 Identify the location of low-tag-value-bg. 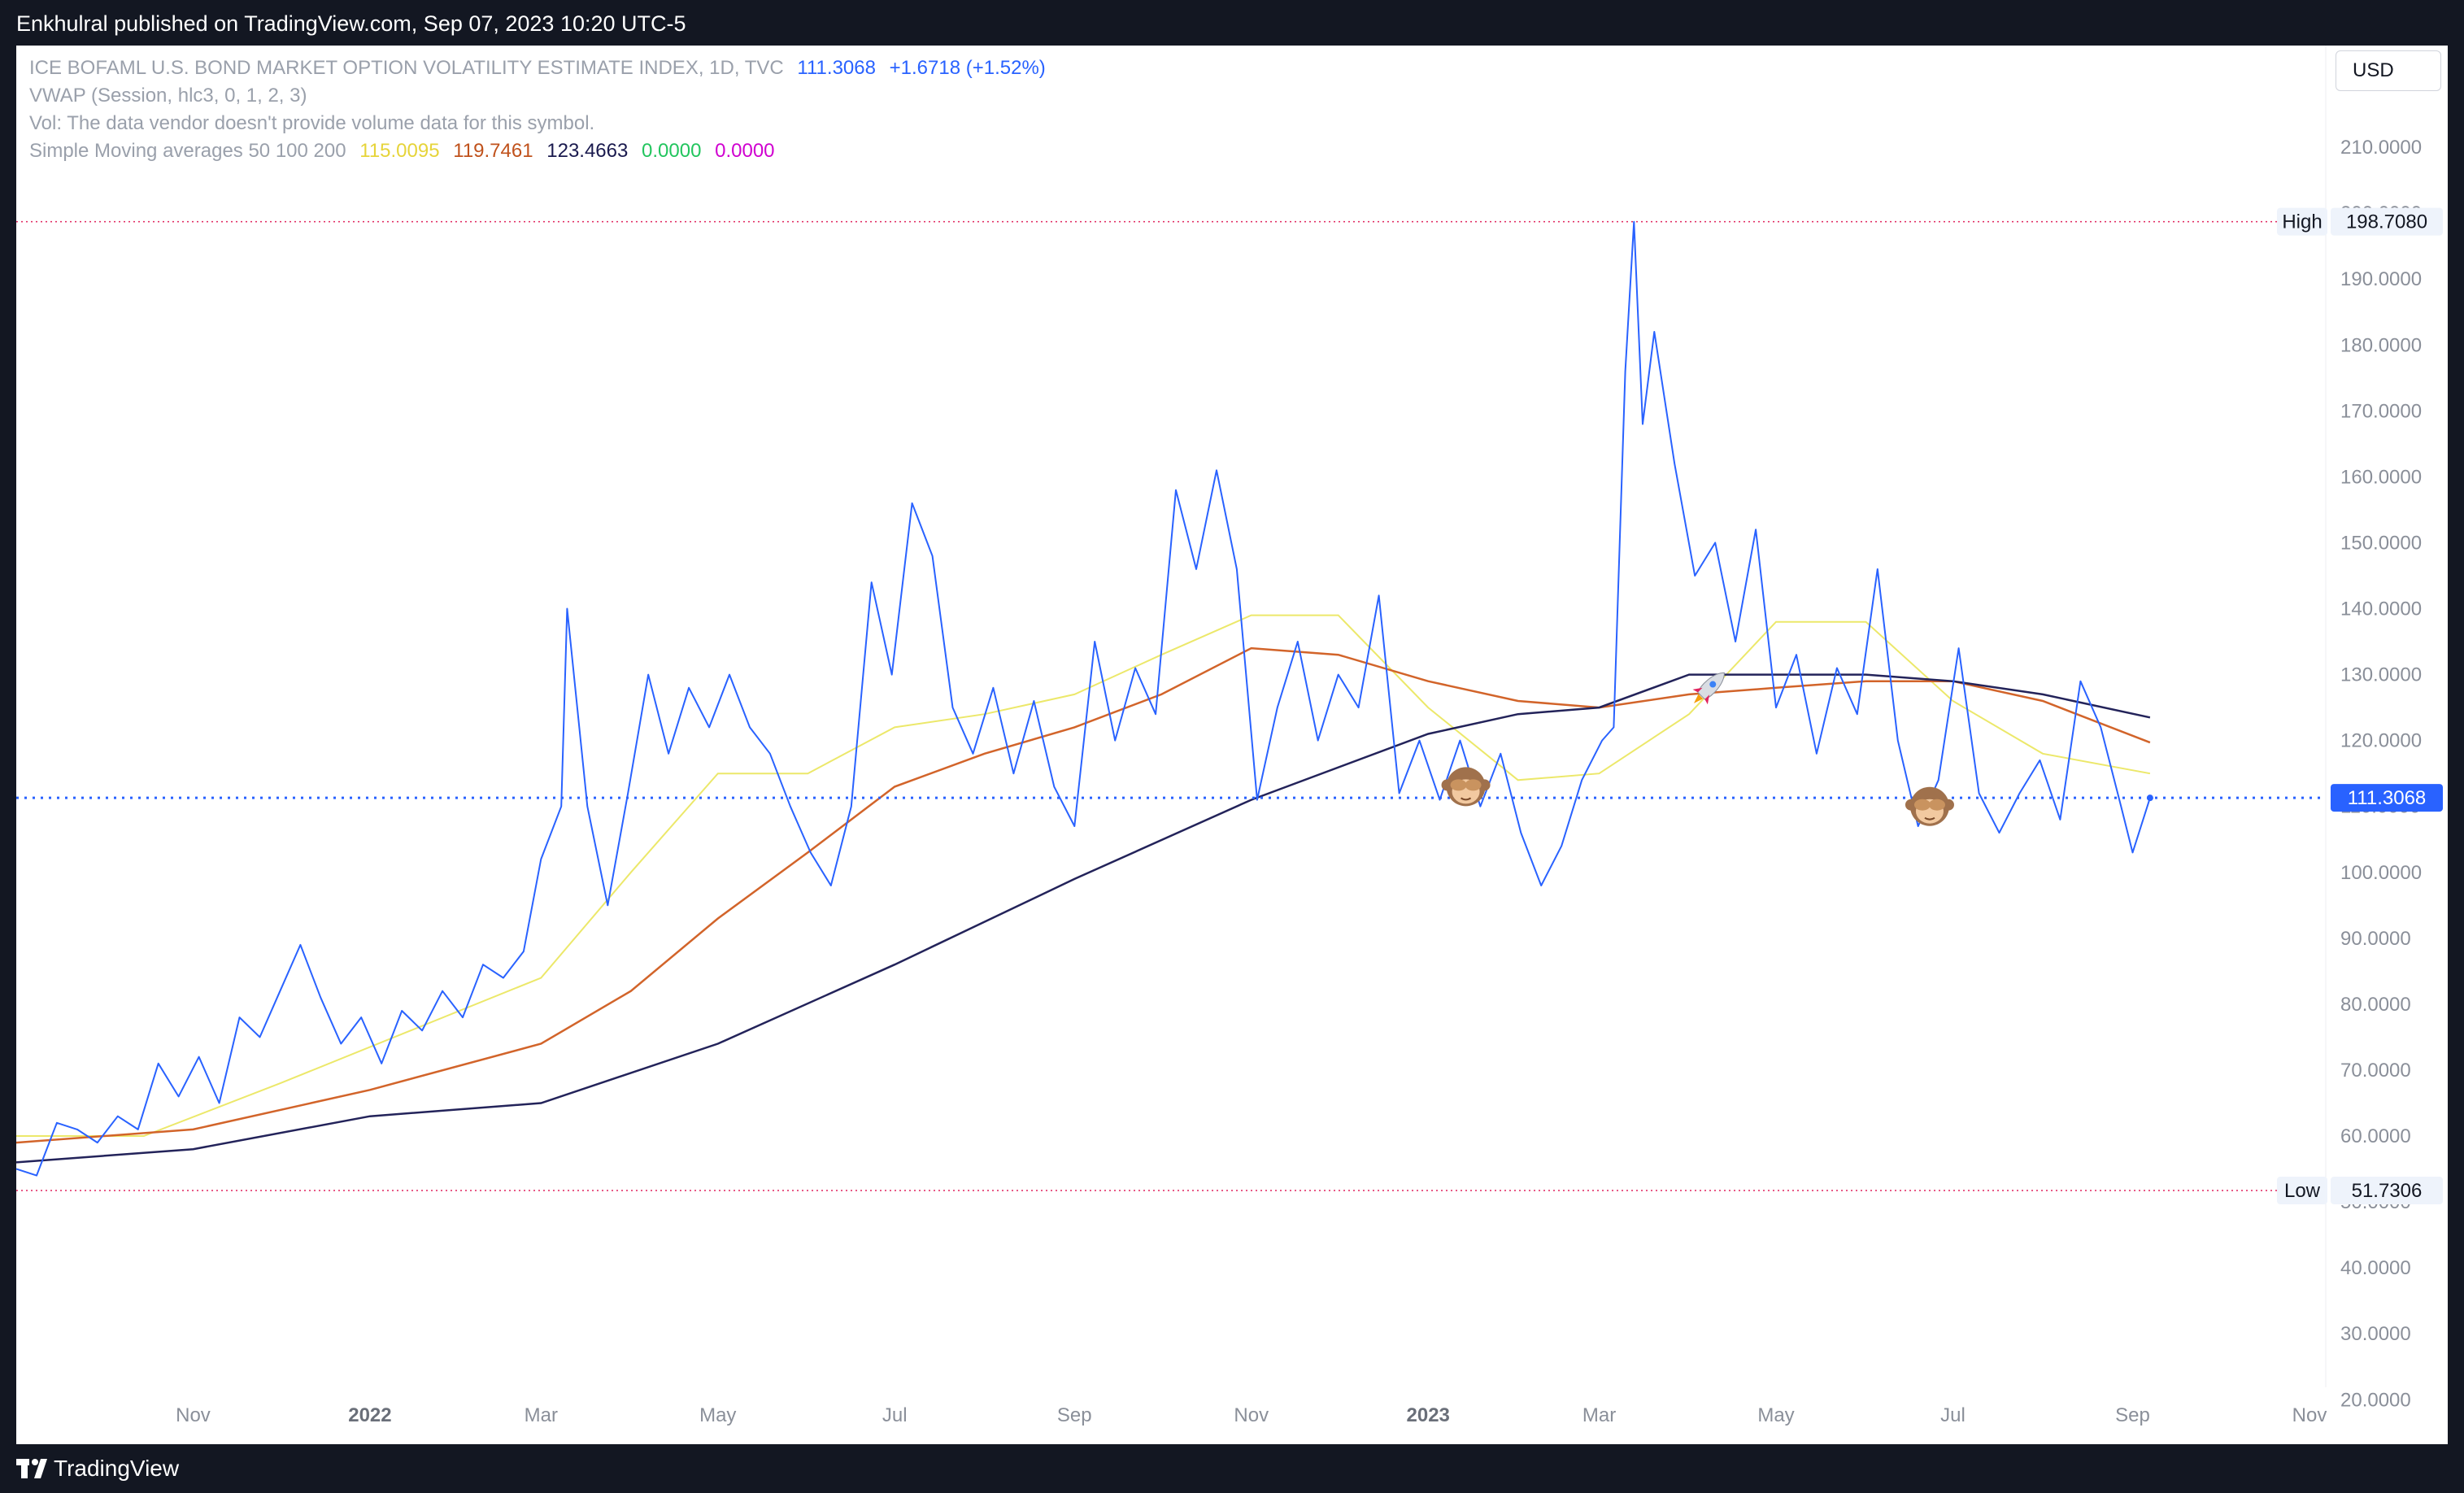
(2387, 1191).